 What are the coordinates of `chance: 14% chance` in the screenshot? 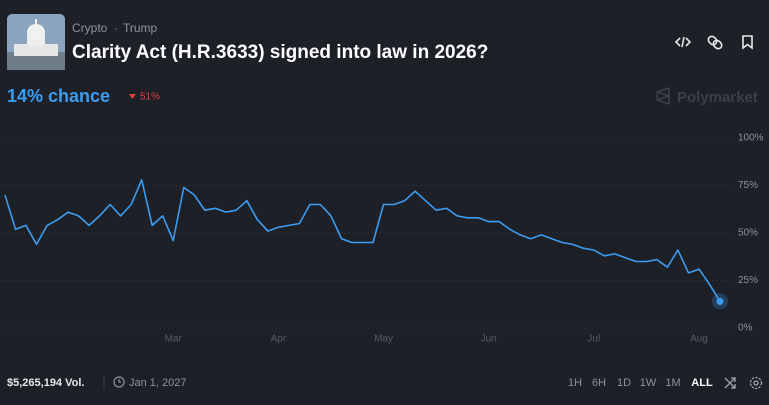 It's located at (58, 96).